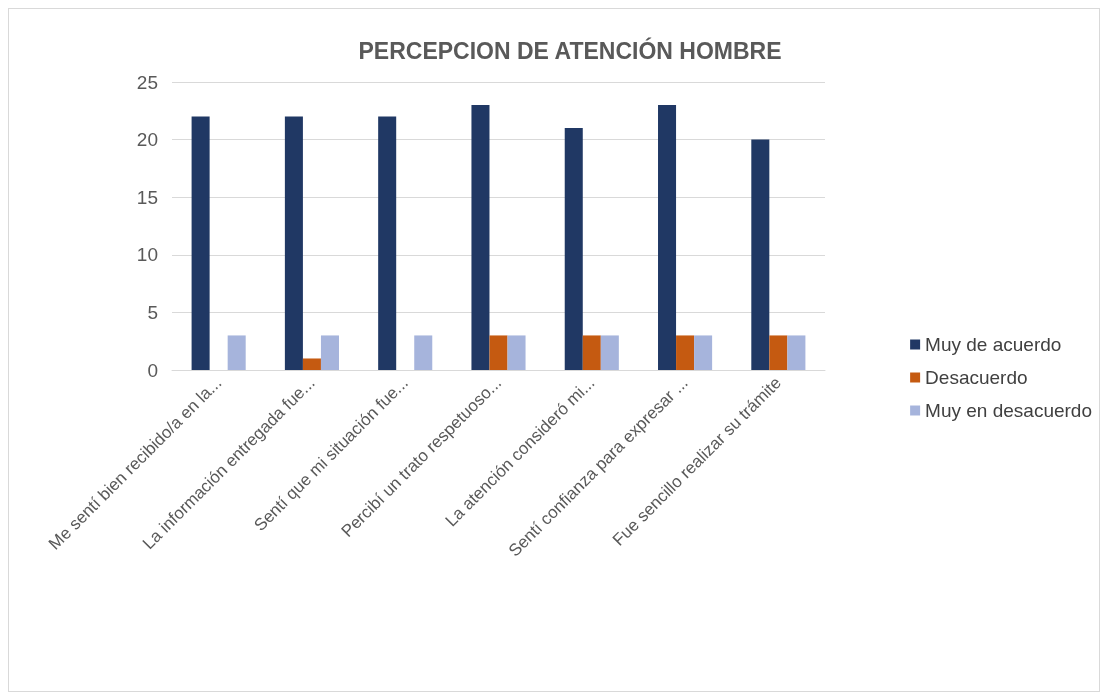 The height and width of the screenshot is (696, 1109). Describe the element at coordinates (147, 140) in the screenshot. I see `y-tick-label: 20` at that location.